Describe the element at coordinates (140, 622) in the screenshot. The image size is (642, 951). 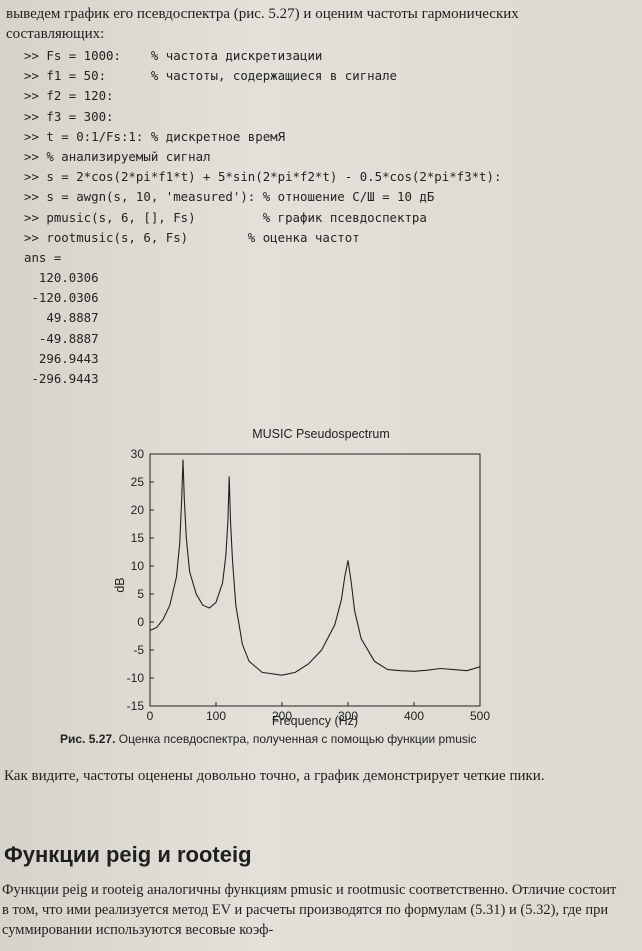
I see `y-tick-label: 0` at that location.